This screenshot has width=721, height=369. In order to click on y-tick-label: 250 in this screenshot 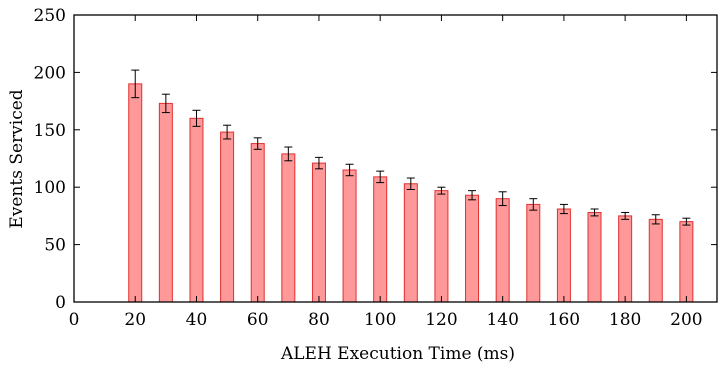, I will do `click(50, 16)`.